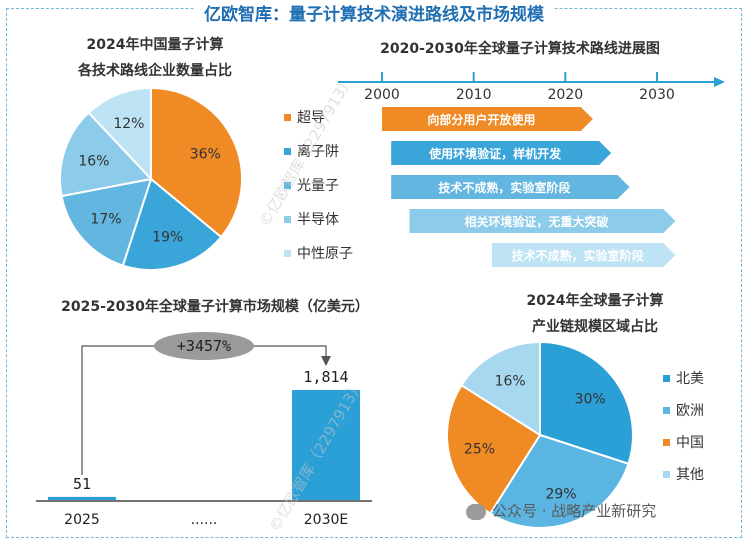 The width and height of the screenshot is (748, 542). Describe the element at coordinates (311, 118) in the screenshot. I see `pie_tech-legend-label-0: 超导` at that location.